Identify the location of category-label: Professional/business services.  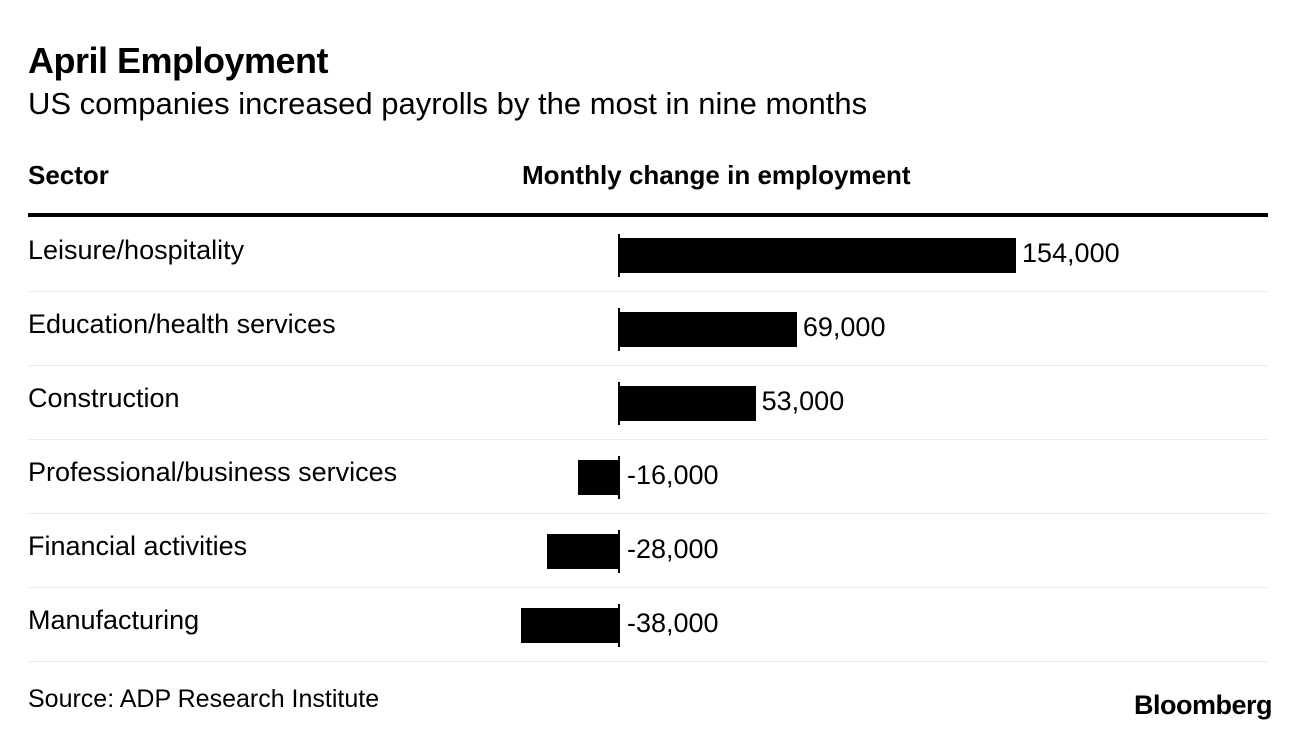
(213, 472).